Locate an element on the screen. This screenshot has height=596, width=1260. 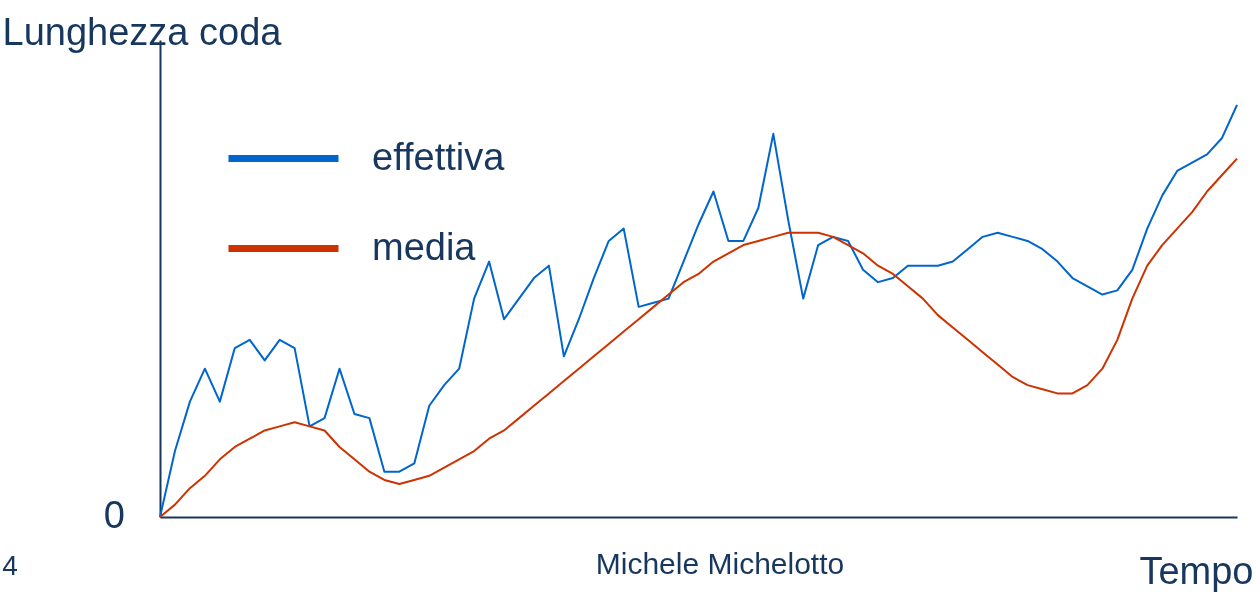
legend-label: media is located at coordinates (424, 246).